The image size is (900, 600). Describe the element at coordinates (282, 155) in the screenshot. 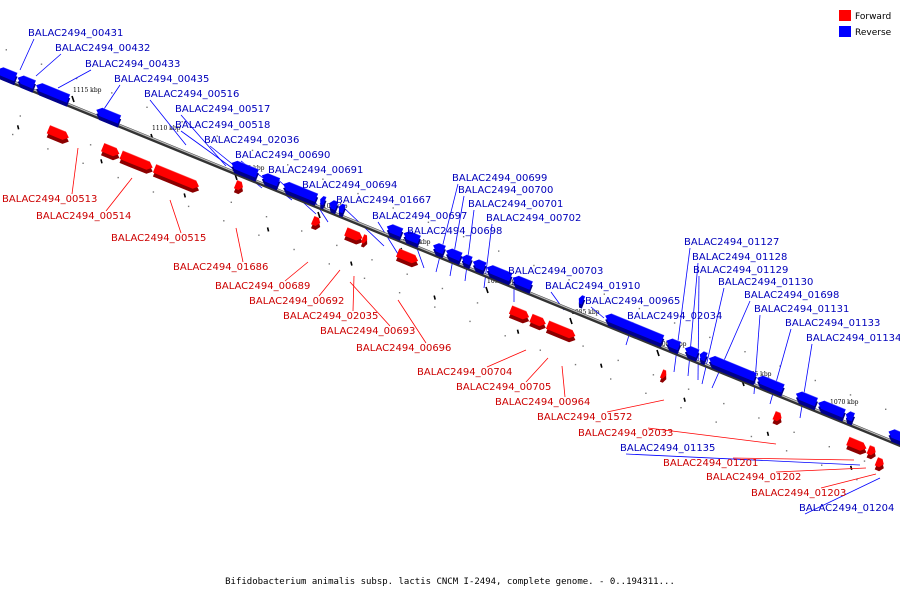

I see `reverse-gene-label: BALAC2494_00690` at that location.